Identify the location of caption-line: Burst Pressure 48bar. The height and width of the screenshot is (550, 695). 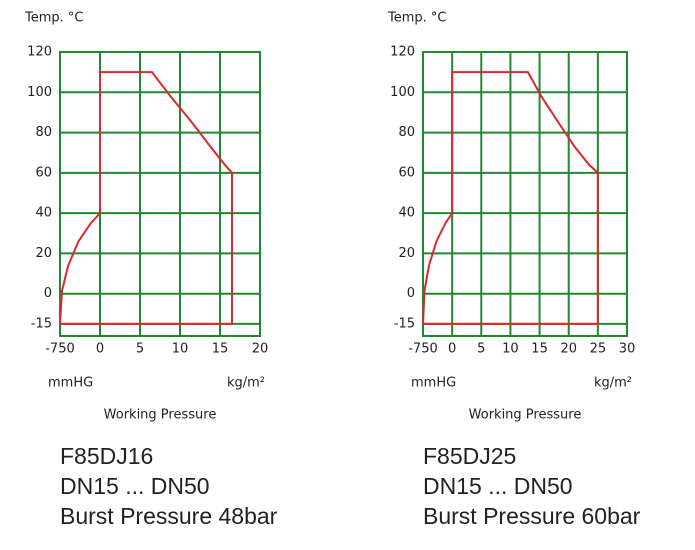
(169, 516).